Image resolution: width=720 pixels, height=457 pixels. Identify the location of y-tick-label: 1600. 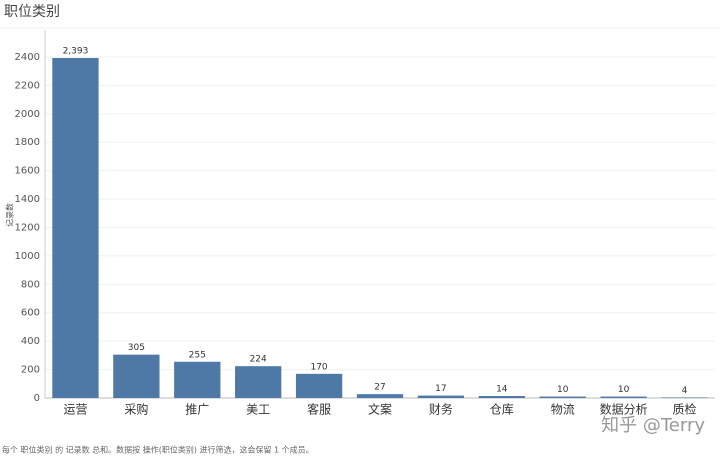
(27, 171).